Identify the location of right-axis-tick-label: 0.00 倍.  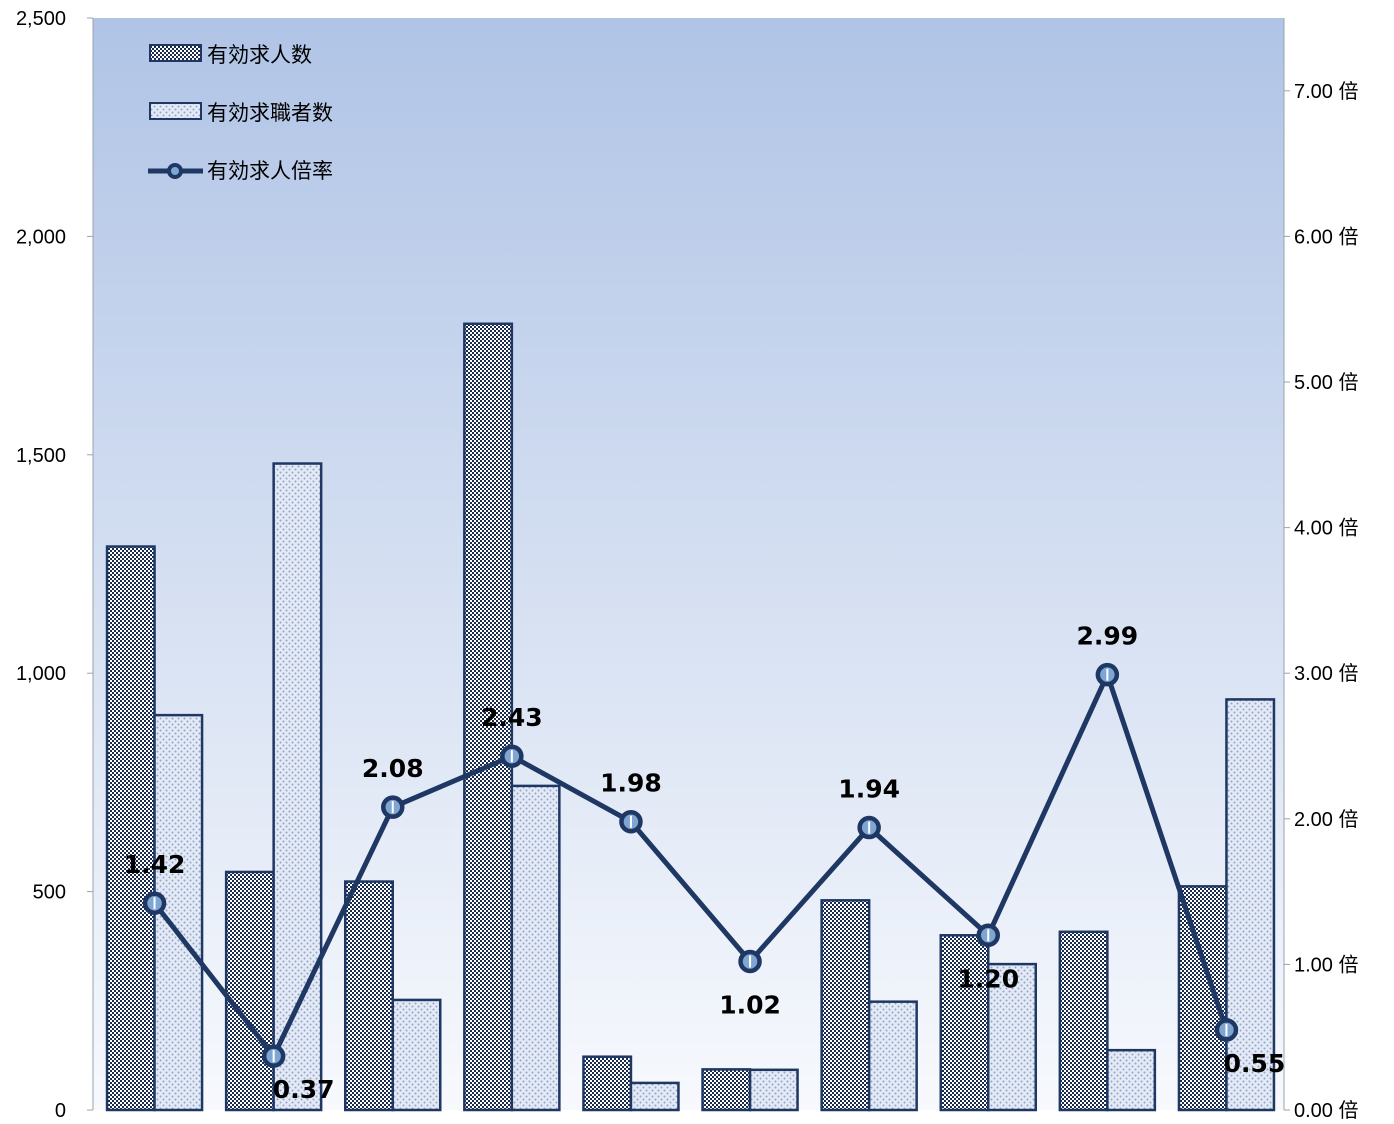
(1326, 1110).